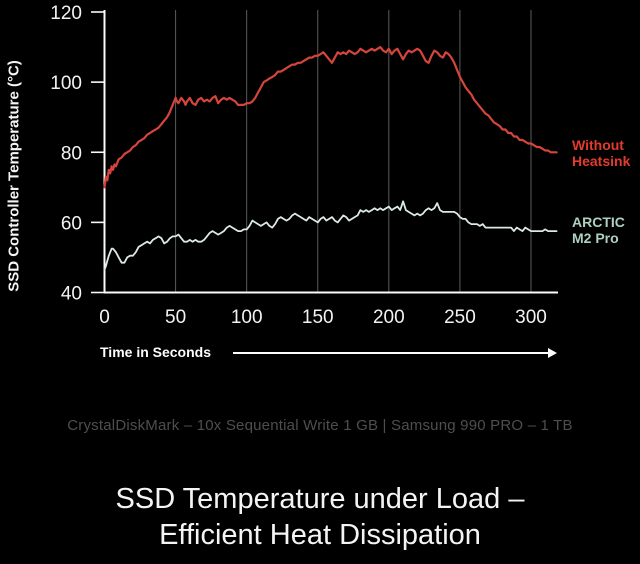 This screenshot has height=564, width=640. What do you see at coordinates (247, 317) in the screenshot?
I see `x-tick-label-100: 100` at bounding box center [247, 317].